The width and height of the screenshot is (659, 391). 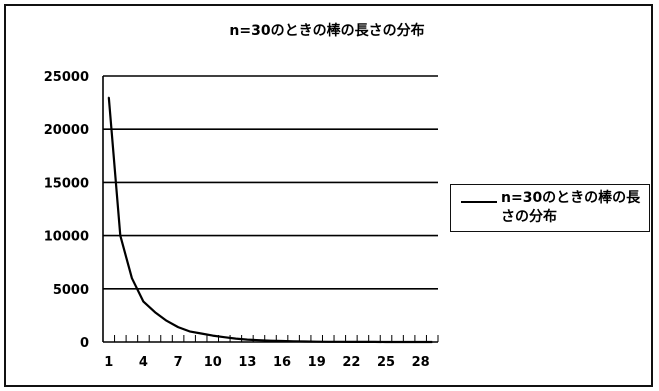 What do you see at coordinates (479, 202) in the screenshot?
I see `legend-line-swatch` at bounding box center [479, 202].